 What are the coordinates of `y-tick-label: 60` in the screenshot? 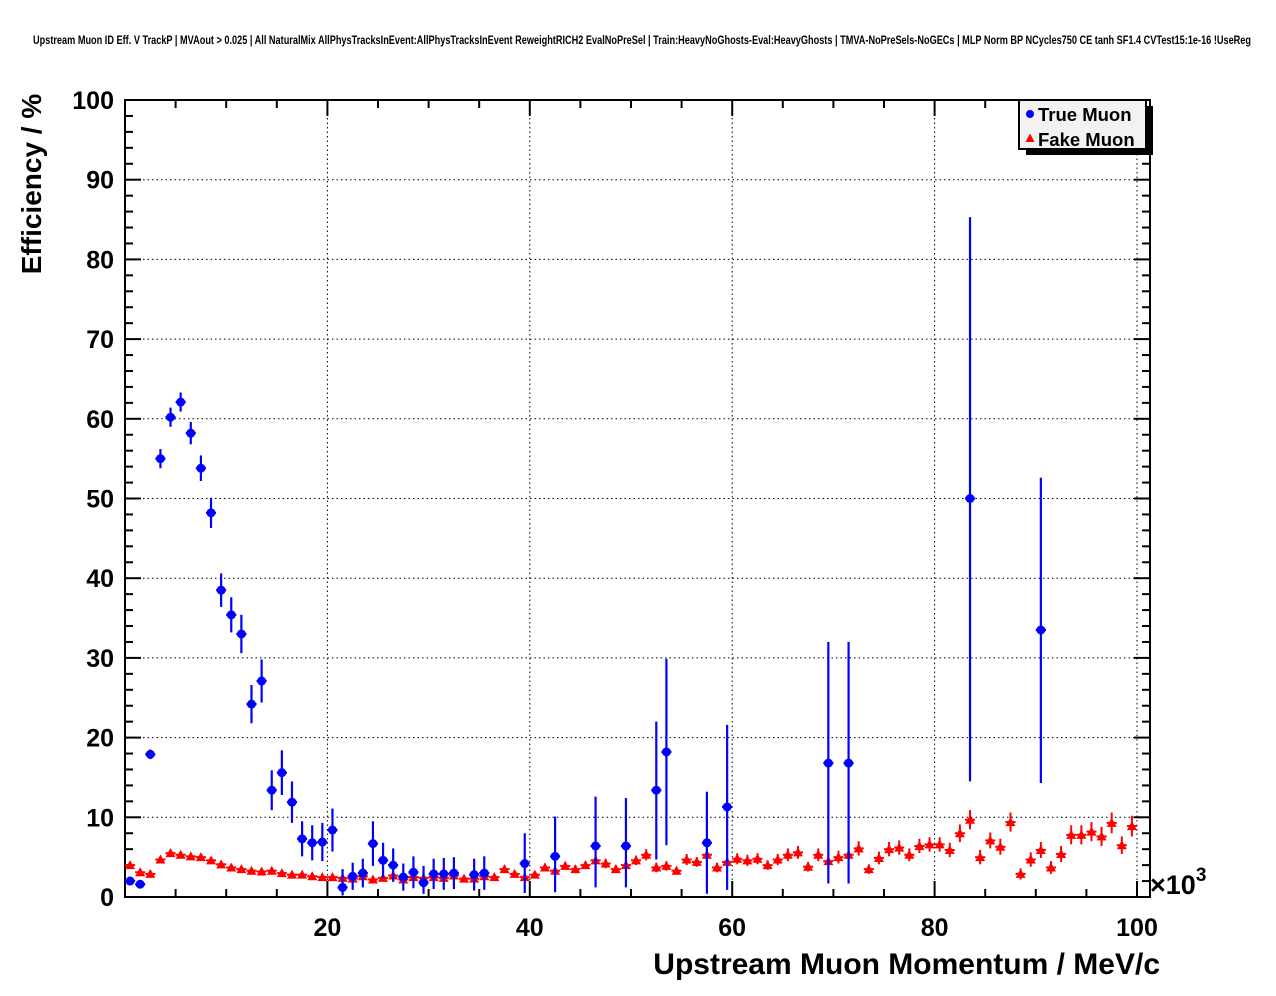 It's located at (100, 420).